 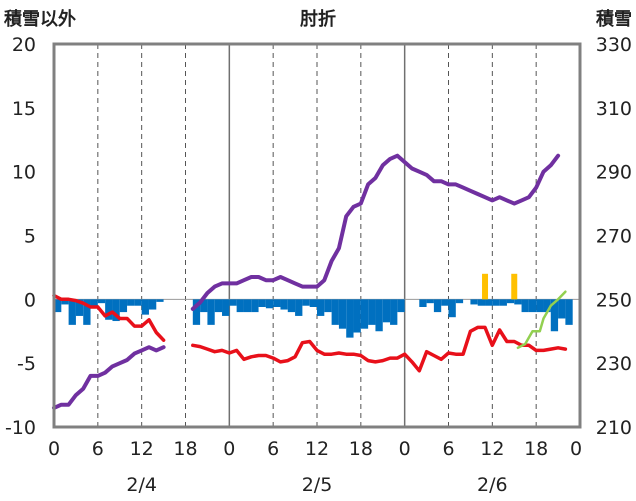 I want to click on right-tick-label: 310, so click(x=614, y=109).